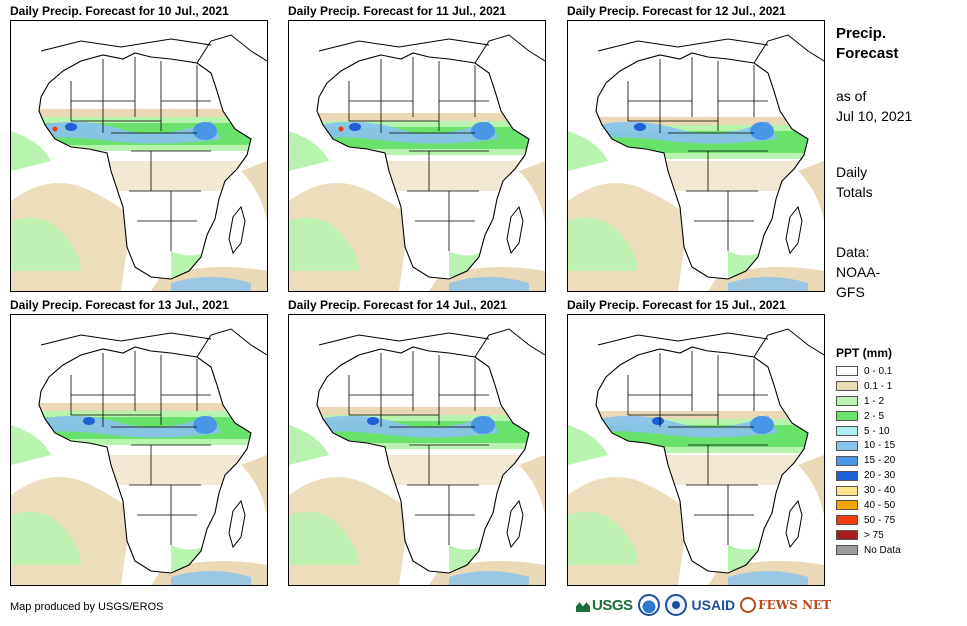 The image size is (967, 626). Describe the element at coordinates (858, 272) in the screenshot. I see `source-line: NOAA-` at that location.